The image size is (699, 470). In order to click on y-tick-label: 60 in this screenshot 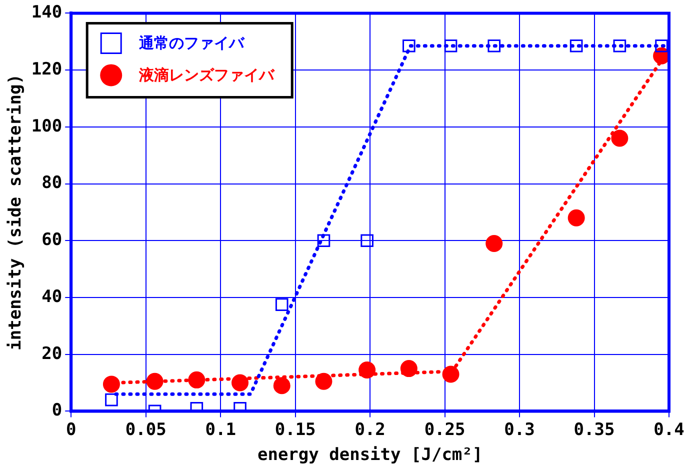, I will do `click(52, 240)`.